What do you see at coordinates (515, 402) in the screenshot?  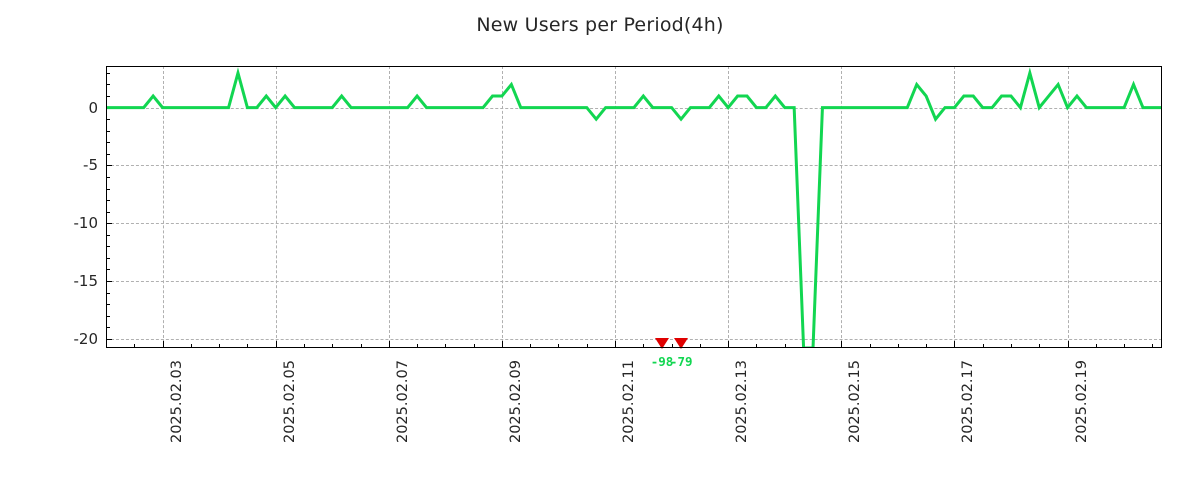 I see `x-tick-label: 2025.02.09` at bounding box center [515, 402].